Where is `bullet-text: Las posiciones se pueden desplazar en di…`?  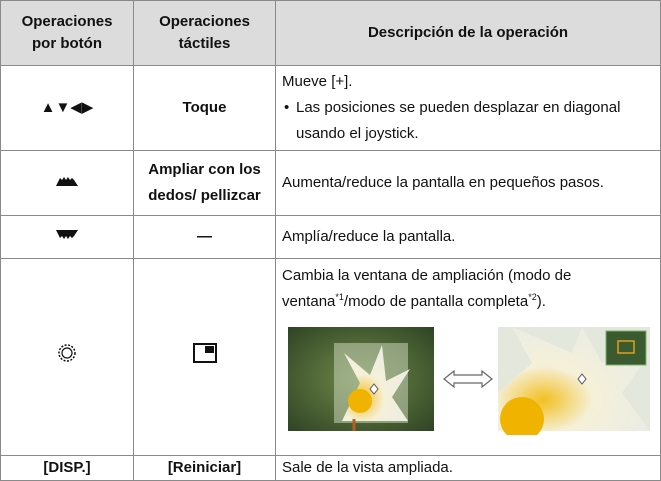 bullet-text: Las posiciones se pueden desplazar en di… is located at coordinates (468, 121).